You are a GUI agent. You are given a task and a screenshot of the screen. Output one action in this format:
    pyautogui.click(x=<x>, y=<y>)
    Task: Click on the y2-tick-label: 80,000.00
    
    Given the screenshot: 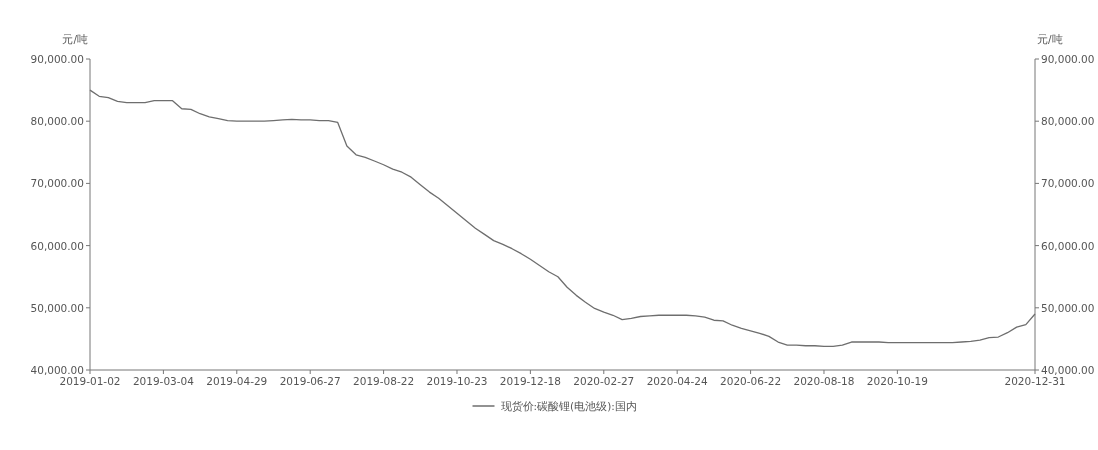 What is the action you would take?
    pyautogui.click(x=1068, y=121)
    